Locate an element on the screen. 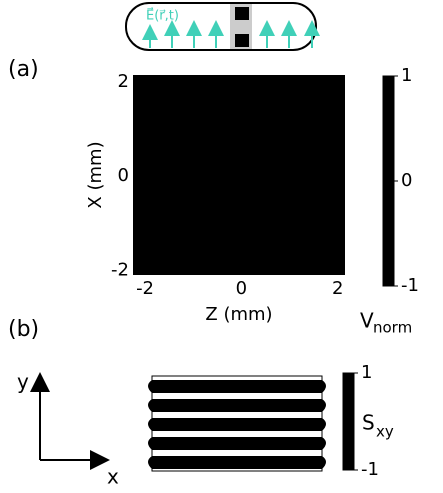 Image resolution: width=443 pixels, height=493 pixels. y-axis-label: X (mm) is located at coordinates (95, 174).